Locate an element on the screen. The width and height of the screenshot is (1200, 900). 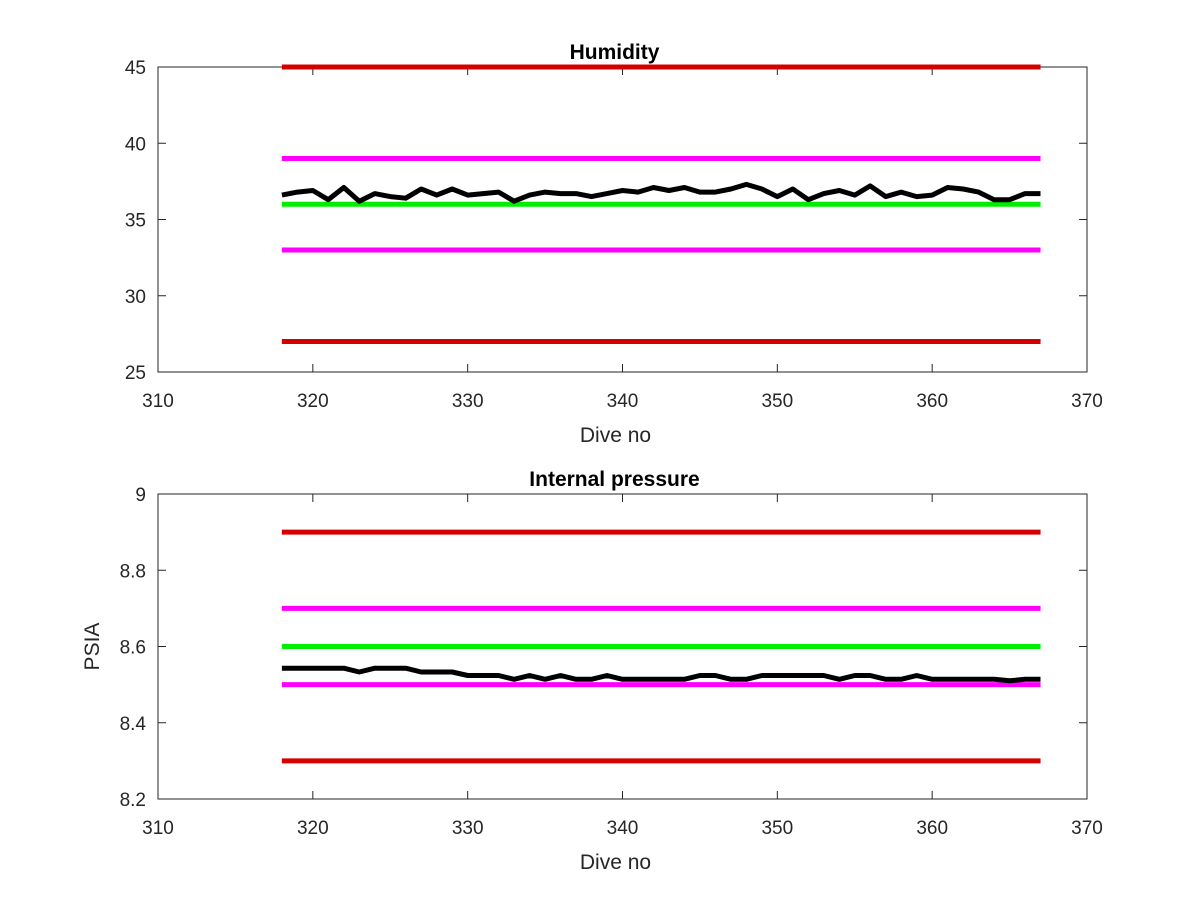
y-tick-label: 9 is located at coordinates (140, 495).